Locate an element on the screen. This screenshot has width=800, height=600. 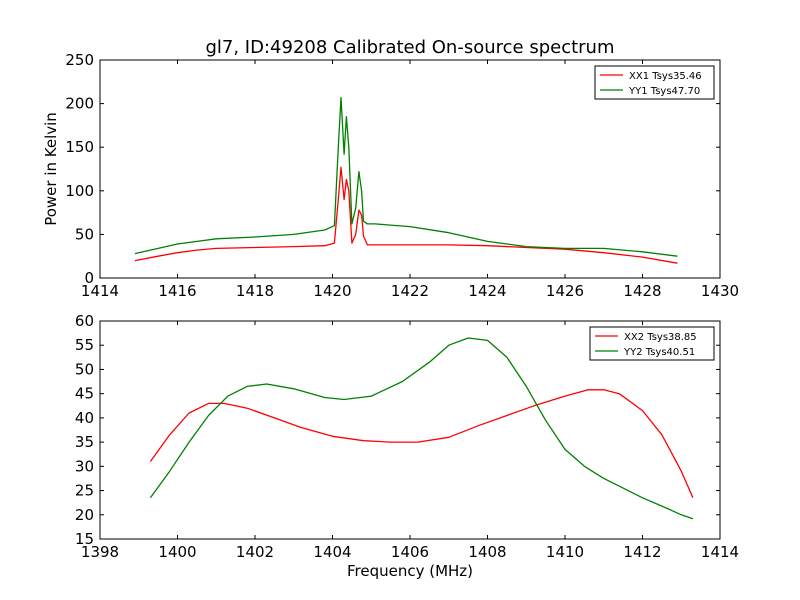
y-tick-label: 30 is located at coordinates (84, 466).